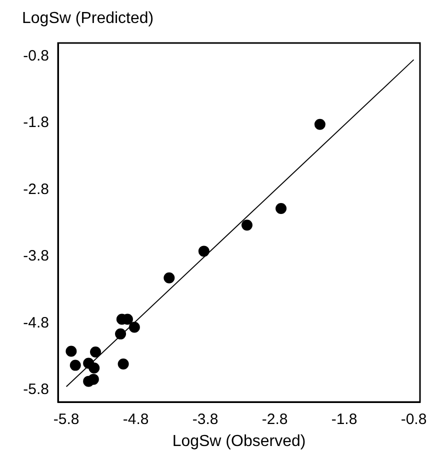 The width and height of the screenshot is (431, 454). I want to click on y-tick-label: -4.8, so click(36, 323).